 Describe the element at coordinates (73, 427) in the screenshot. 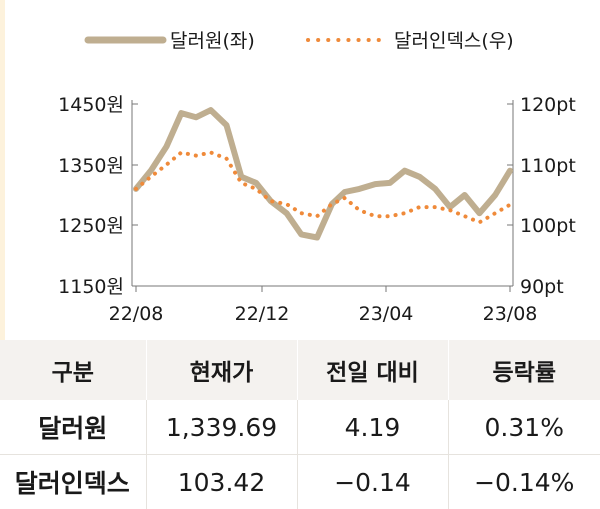

I see `row-name: 달러원` at that location.